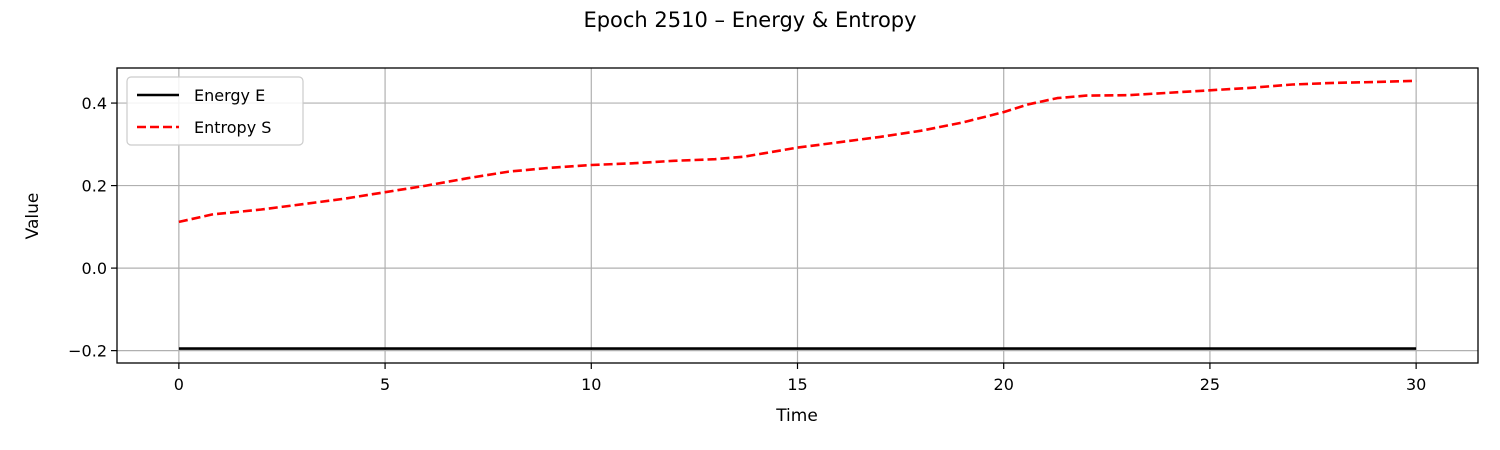 This screenshot has height=450, width=1500. Describe the element at coordinates (87, 351) in the screenshot. I see `y-tick-label: −0.2` at that location.